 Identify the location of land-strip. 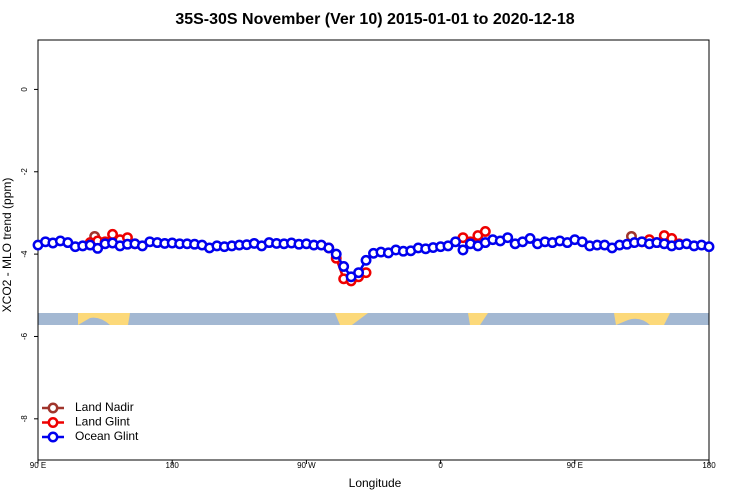
(373, 319).